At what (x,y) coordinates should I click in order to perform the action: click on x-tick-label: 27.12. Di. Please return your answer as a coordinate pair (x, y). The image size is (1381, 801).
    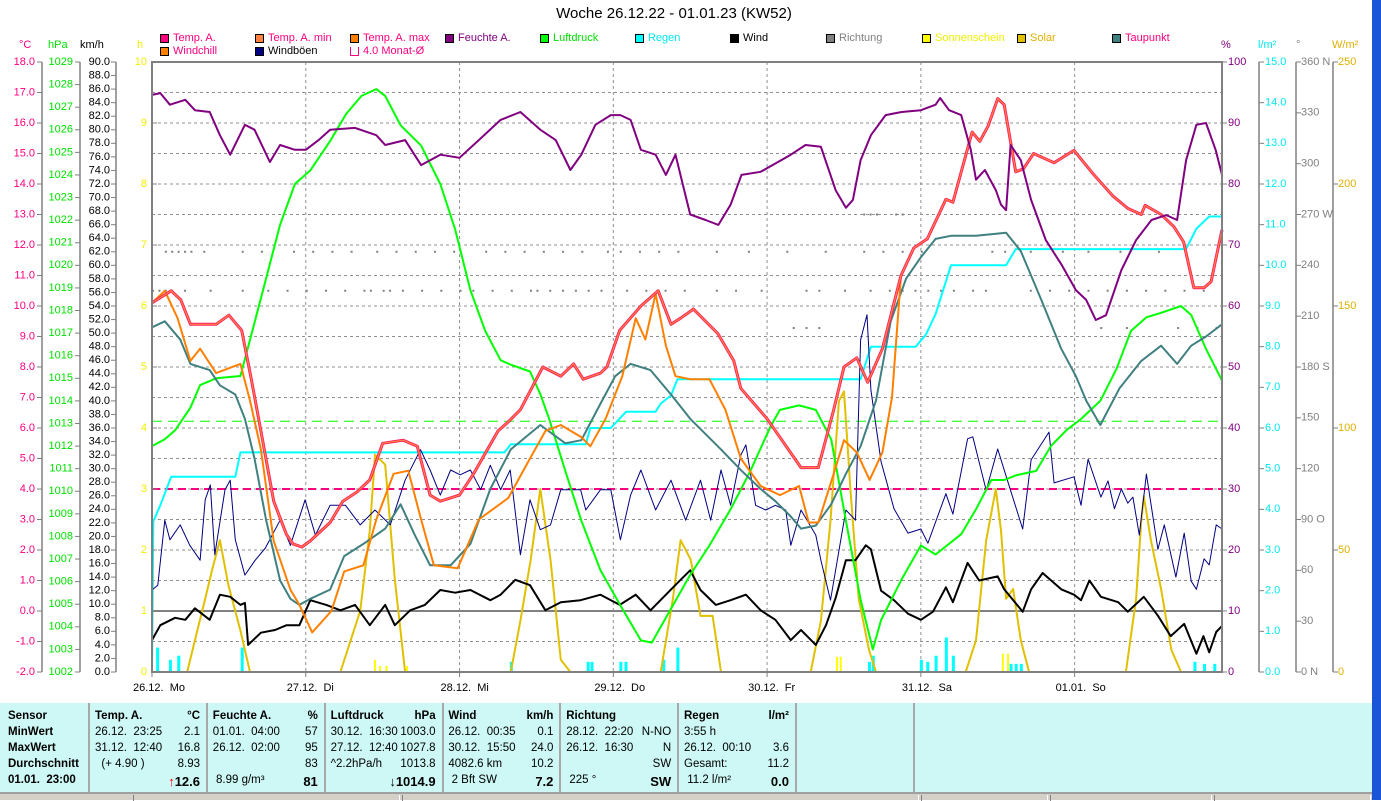
    Looking at the image, I should click on (310, 688).